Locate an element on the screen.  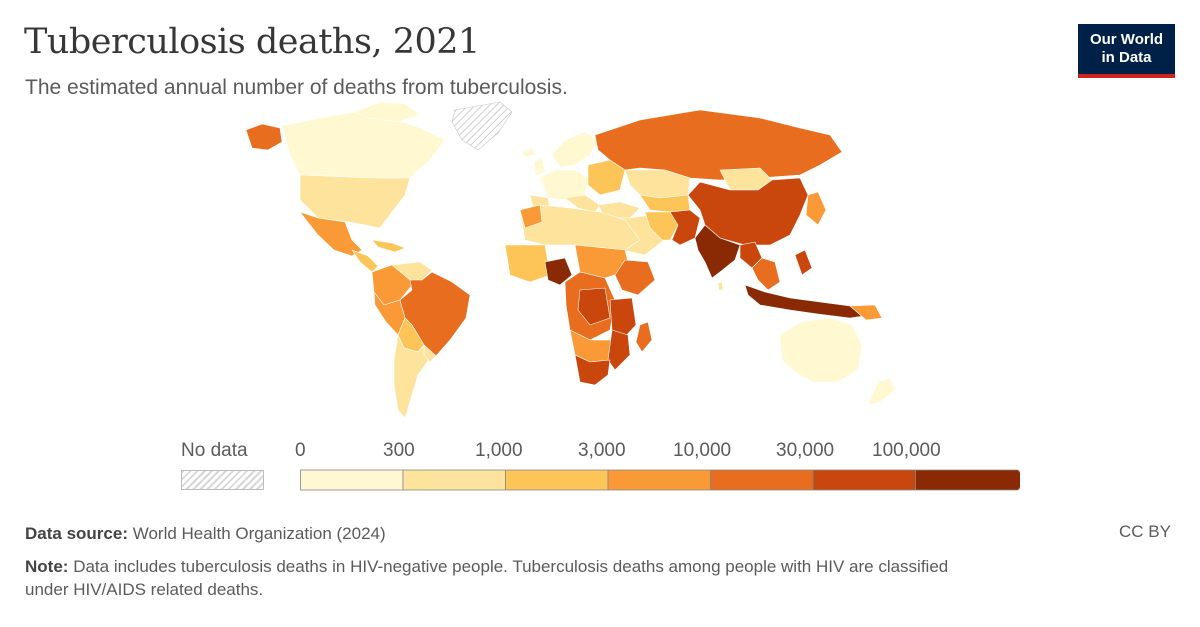
note-label: Note: is located at coordinates (47, 566).